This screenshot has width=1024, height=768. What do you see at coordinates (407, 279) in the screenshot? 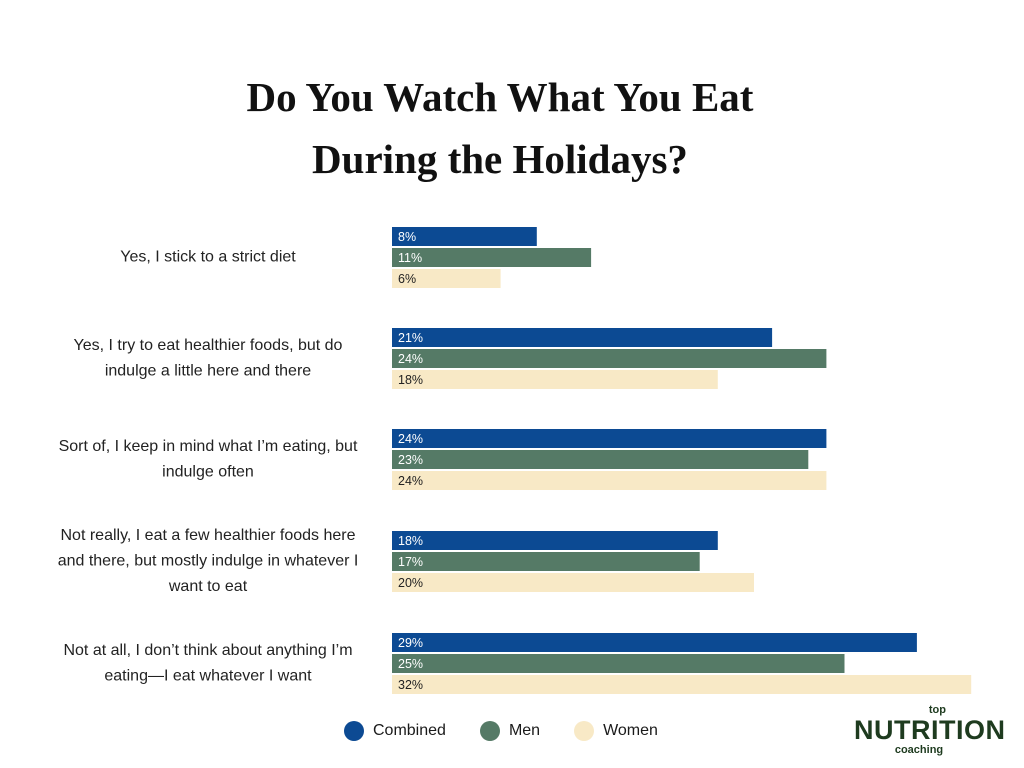
I see `bar-label-women-1: 6%` at bounding box center [407, 279].